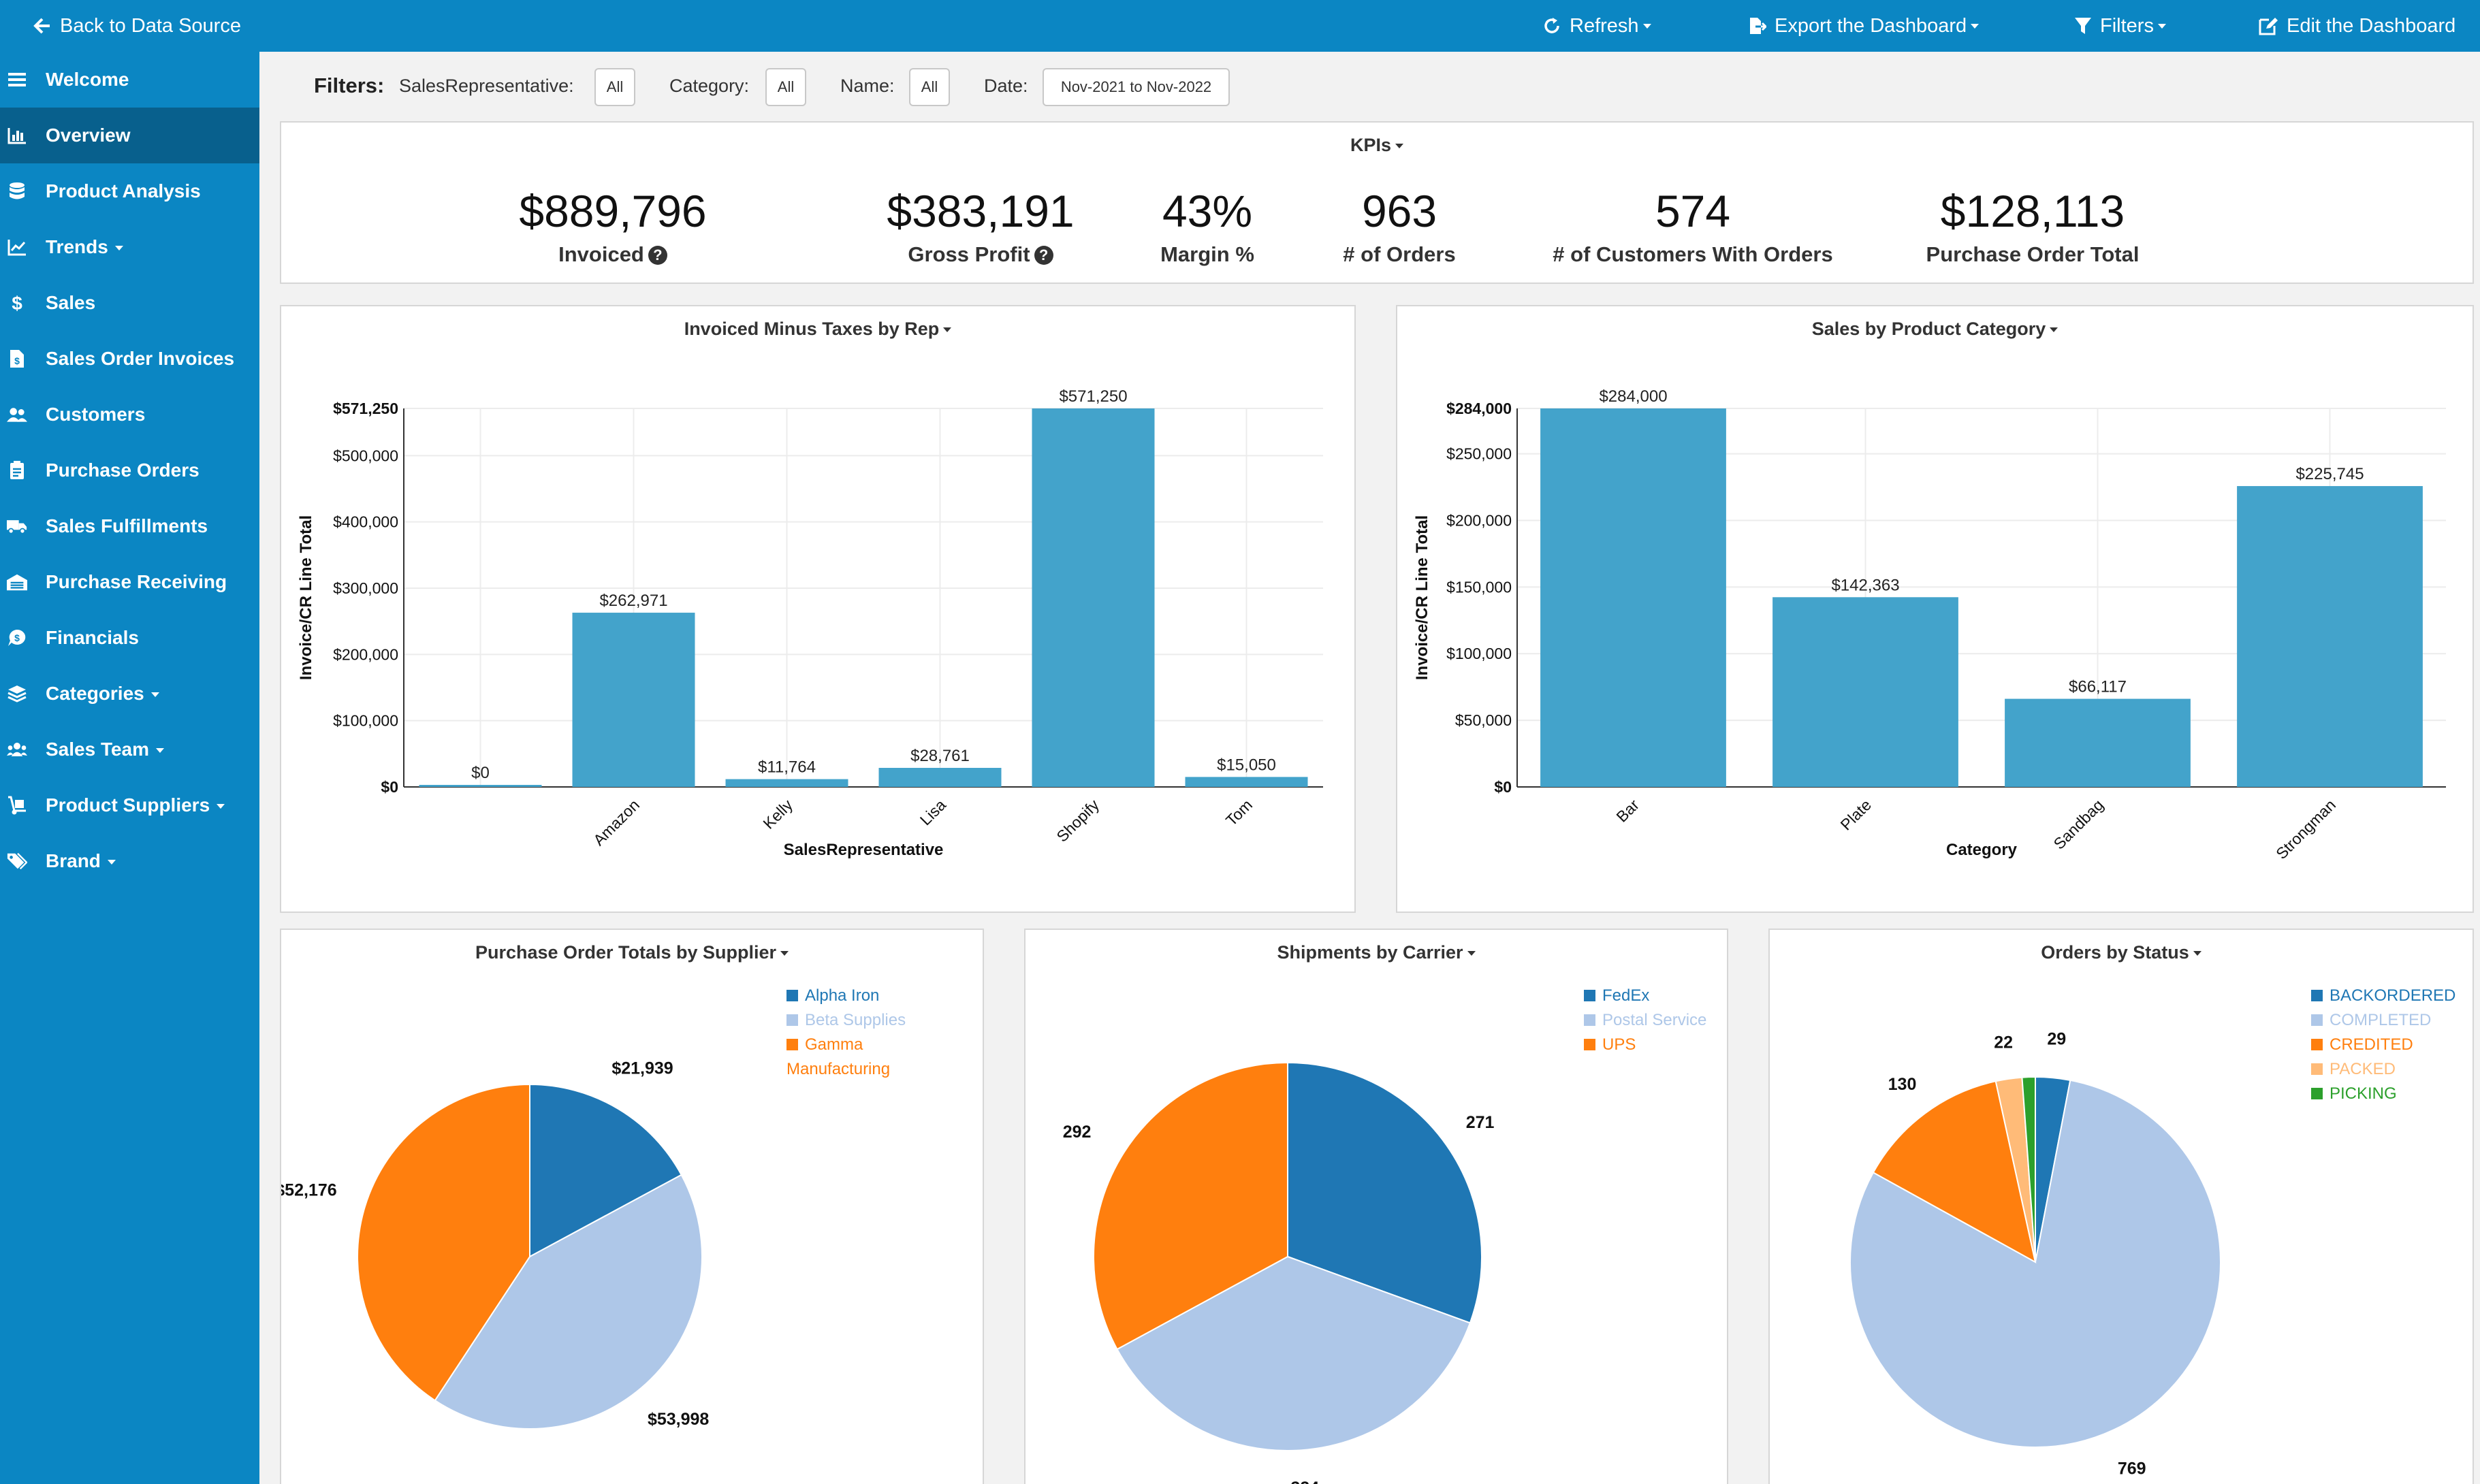 This screenshot has width=2480, height=1484. What do you see at coordinates (17, 135) in the screenshot?
I see `bar-chart-icon` at bounding box center [17, 135].